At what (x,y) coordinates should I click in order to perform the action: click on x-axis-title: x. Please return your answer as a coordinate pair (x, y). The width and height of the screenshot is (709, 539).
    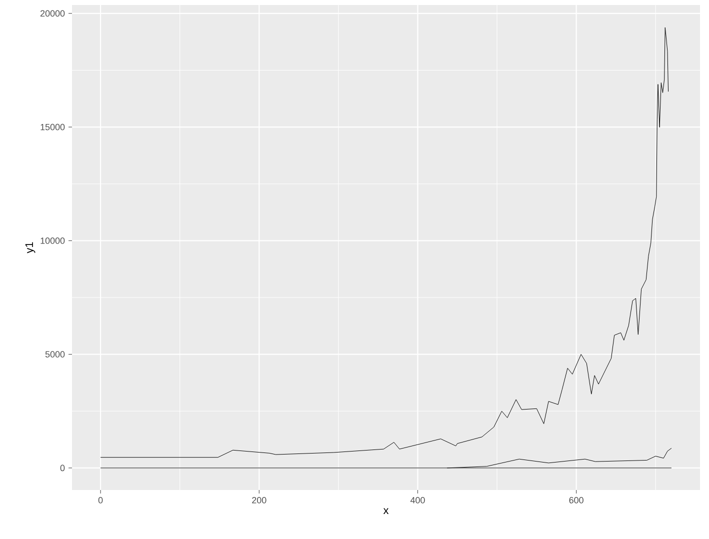
    Looking at the image, I should click on (386, 511).